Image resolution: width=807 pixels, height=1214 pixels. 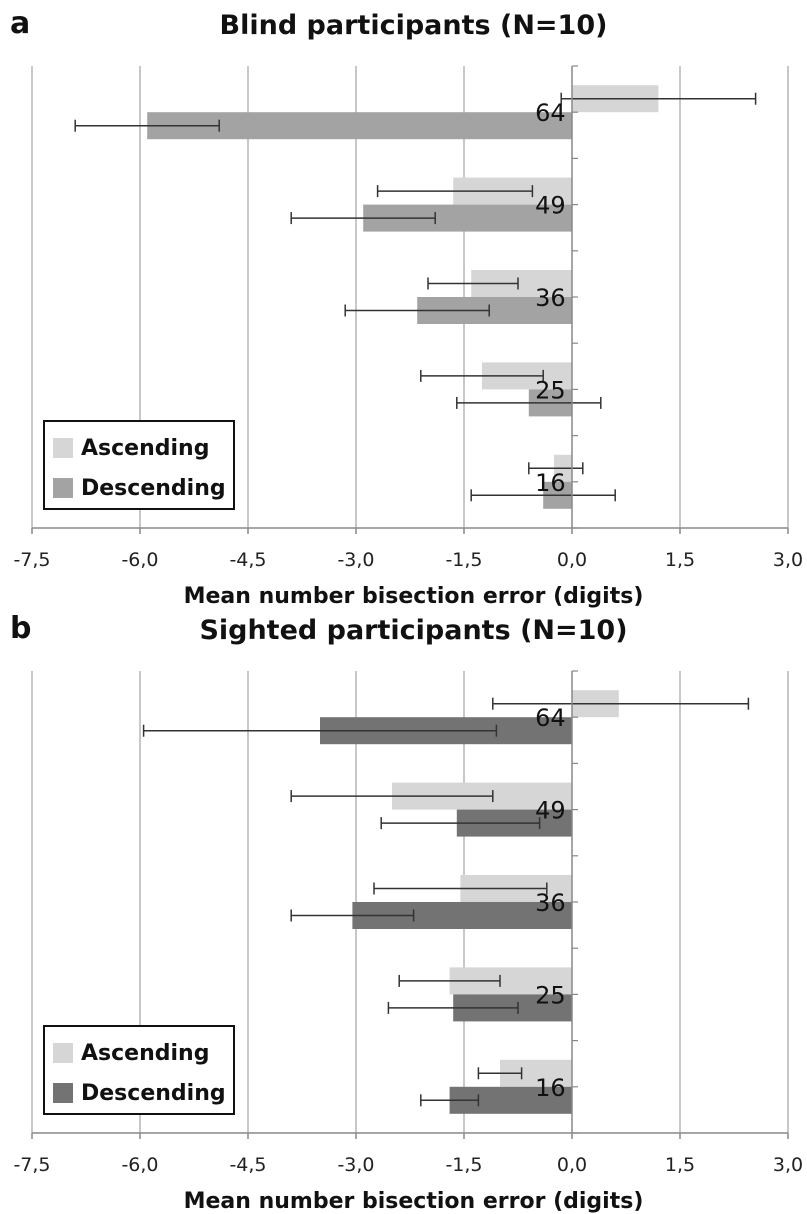 What do you see at coordinates (21, 628) in the screenshot?
I see `panel-letter: b` at bounding box center [21, 628].